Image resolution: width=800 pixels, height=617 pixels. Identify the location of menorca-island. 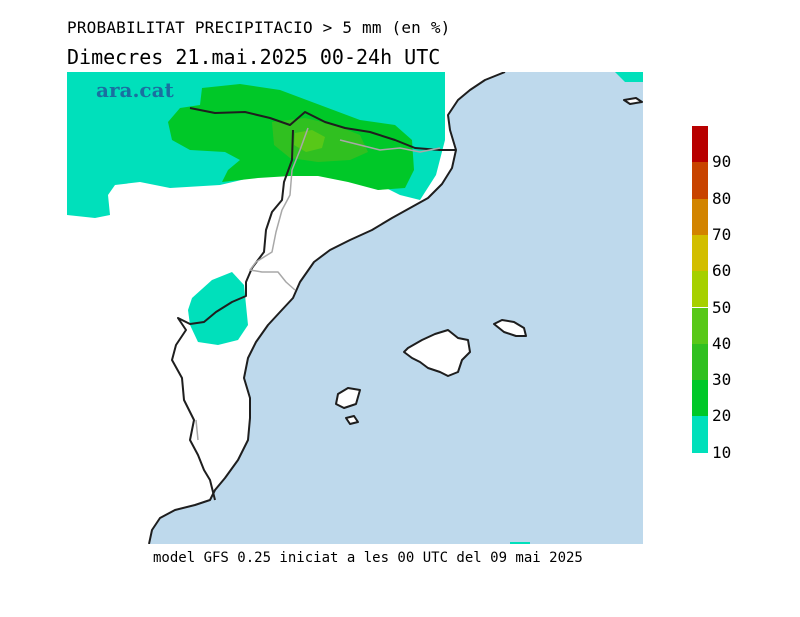
(510, 328).